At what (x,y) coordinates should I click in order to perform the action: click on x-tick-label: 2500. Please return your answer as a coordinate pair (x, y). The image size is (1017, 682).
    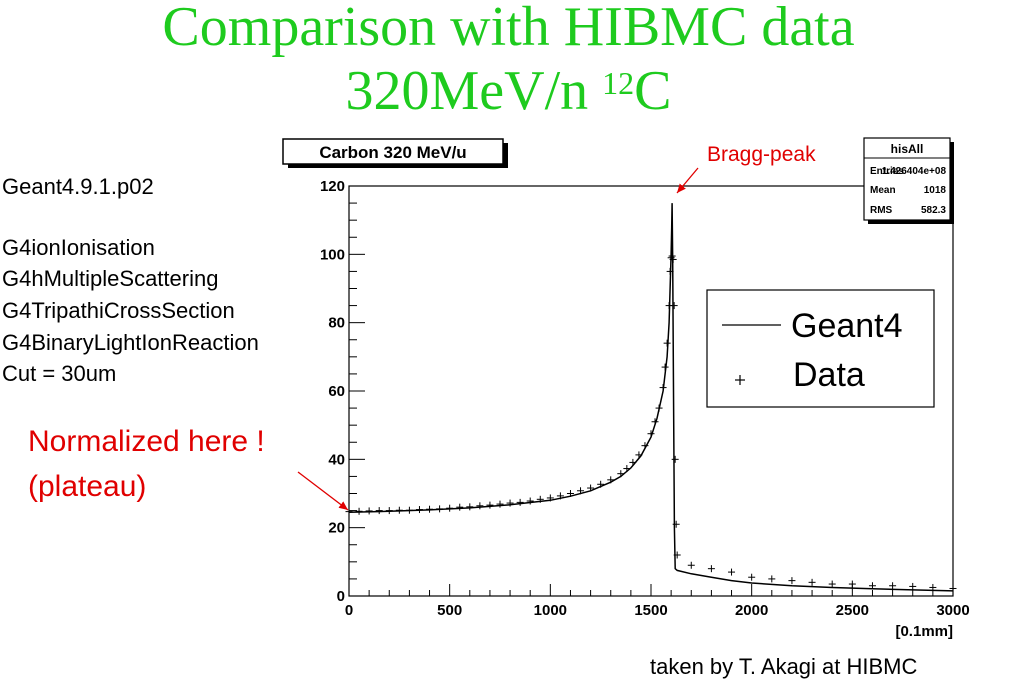
    Looking at the image, I should click on (852, 610).